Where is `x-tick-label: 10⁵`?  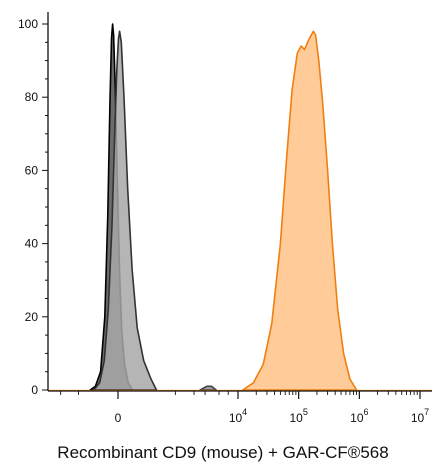
x-tick-label: 10⁵ is located at coordinates (298, 416).